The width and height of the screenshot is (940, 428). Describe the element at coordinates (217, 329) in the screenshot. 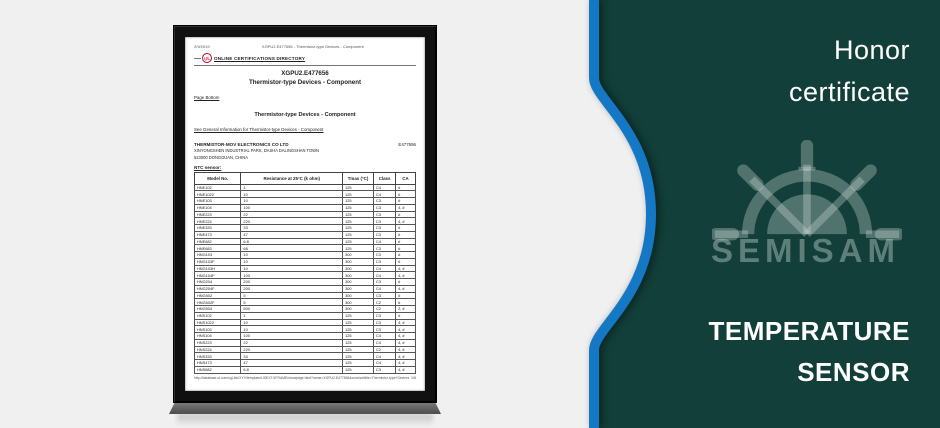

I see `table-cell: HNS103` at that location.